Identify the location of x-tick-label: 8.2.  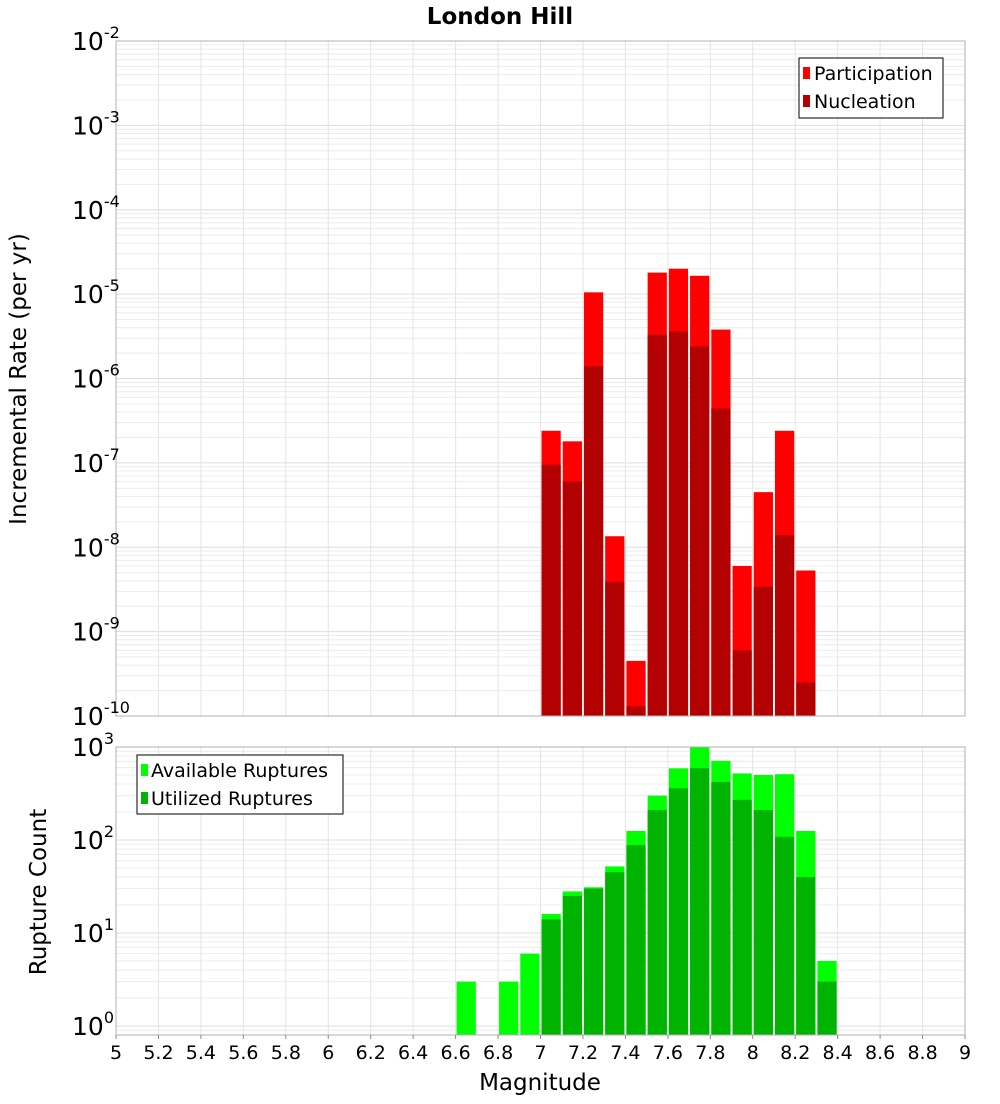
(795, 1053).